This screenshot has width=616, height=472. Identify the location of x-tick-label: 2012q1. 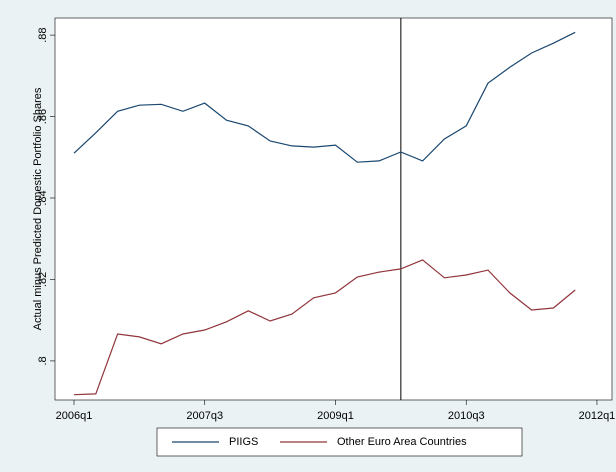
(597, 416).